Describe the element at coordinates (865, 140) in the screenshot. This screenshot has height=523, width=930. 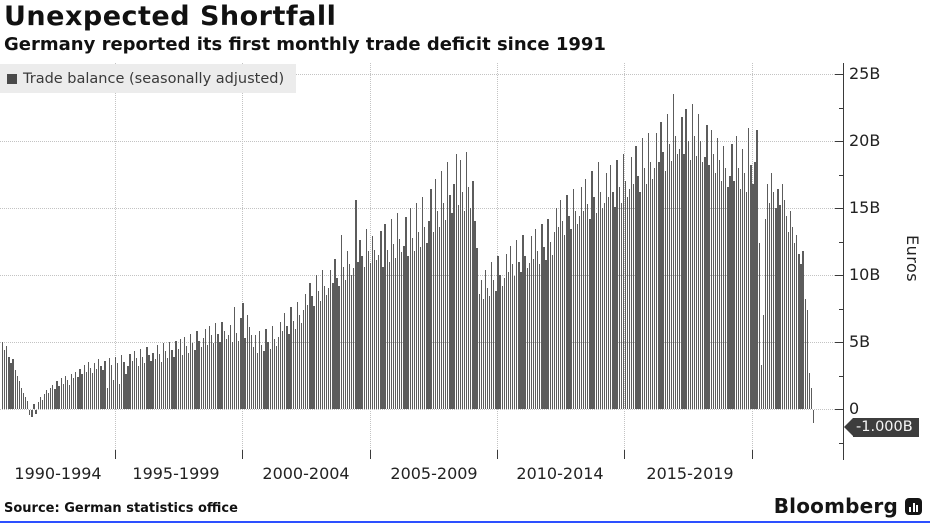
I see `y-tick-label-20b: 20B` at that location.